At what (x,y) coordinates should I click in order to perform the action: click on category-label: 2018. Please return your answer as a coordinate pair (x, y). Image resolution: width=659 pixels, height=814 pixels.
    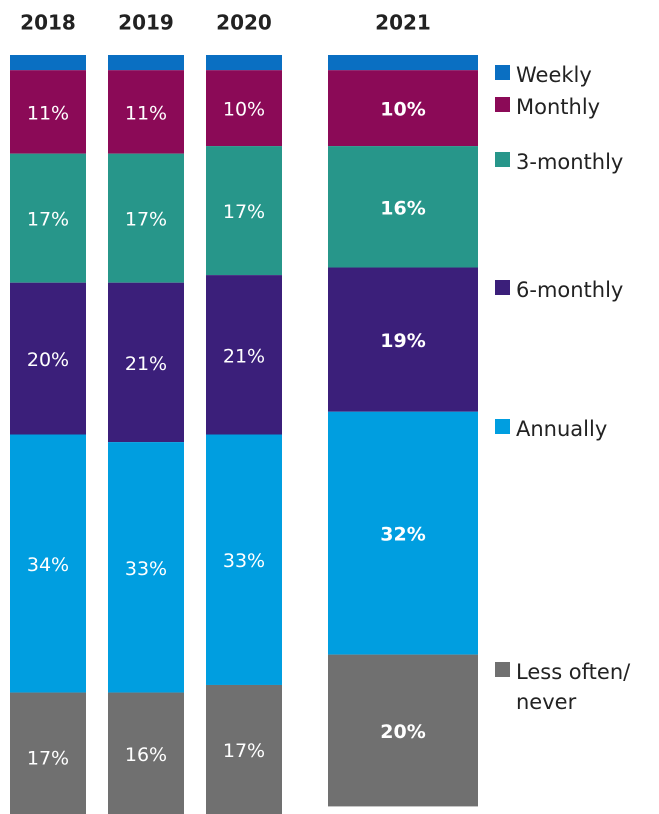
    Looking at the image, I should click on (48, 23).